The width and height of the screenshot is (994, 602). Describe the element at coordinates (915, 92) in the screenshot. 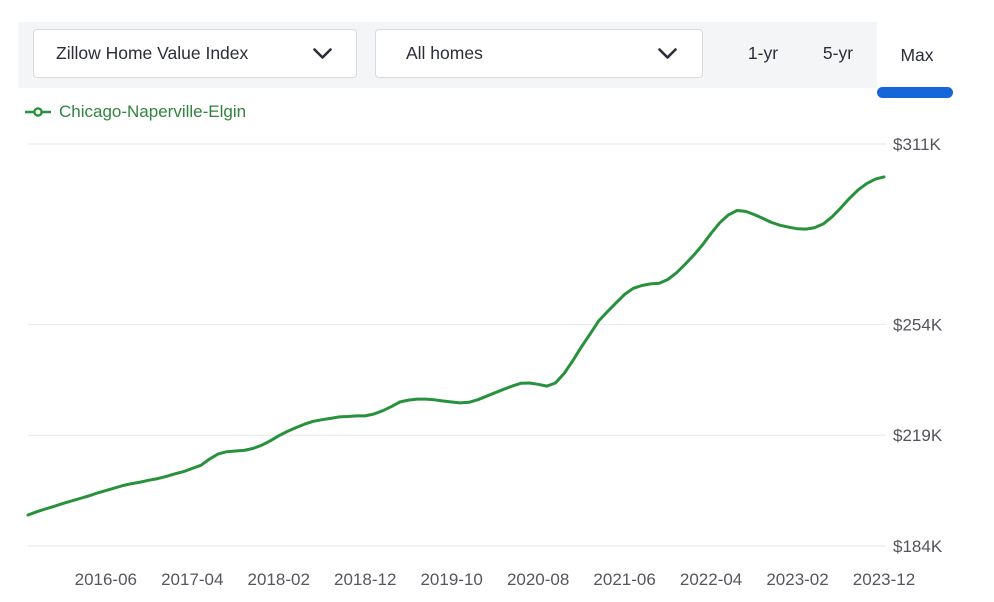

I see `active-tab-indicator` at that location.